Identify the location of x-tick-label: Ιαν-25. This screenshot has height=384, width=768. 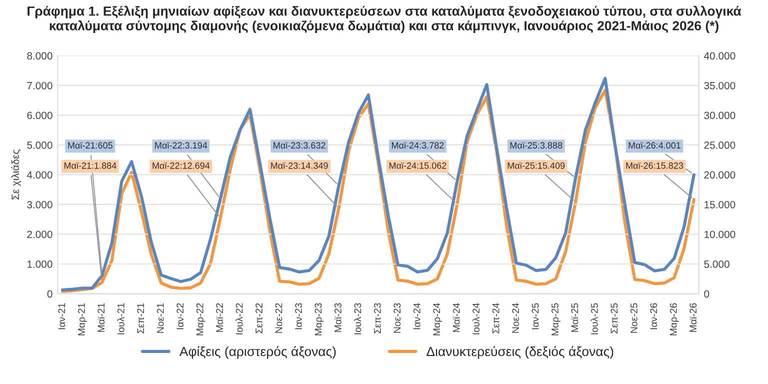
(535, 316).